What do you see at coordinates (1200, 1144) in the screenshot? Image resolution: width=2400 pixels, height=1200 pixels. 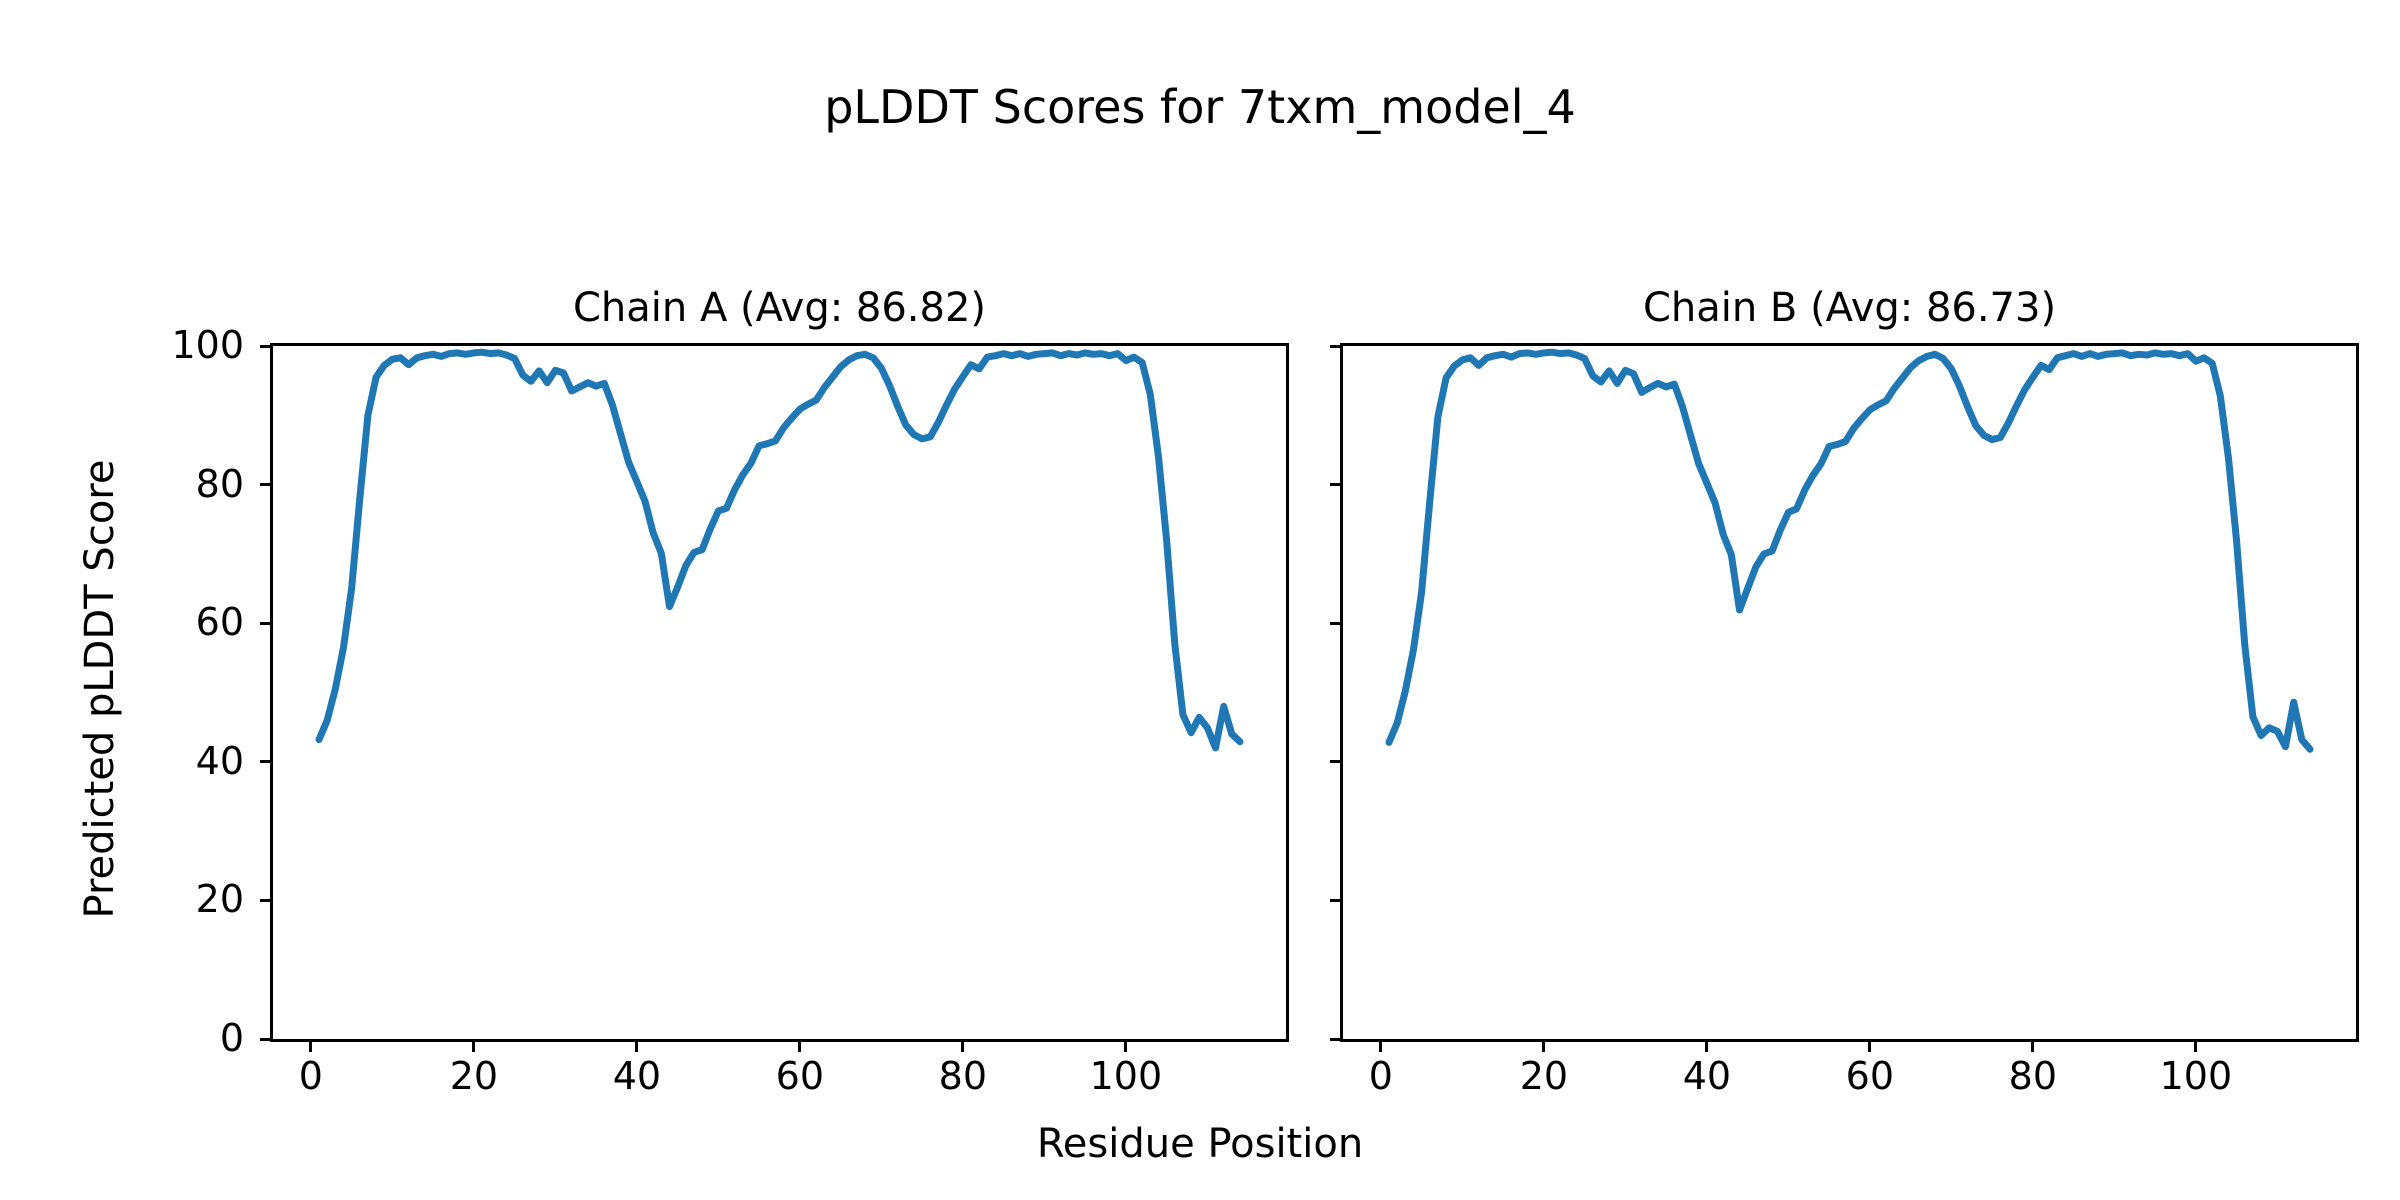 I see `x-axis-label: Residue Position` at bounding box center [1200, 1144].